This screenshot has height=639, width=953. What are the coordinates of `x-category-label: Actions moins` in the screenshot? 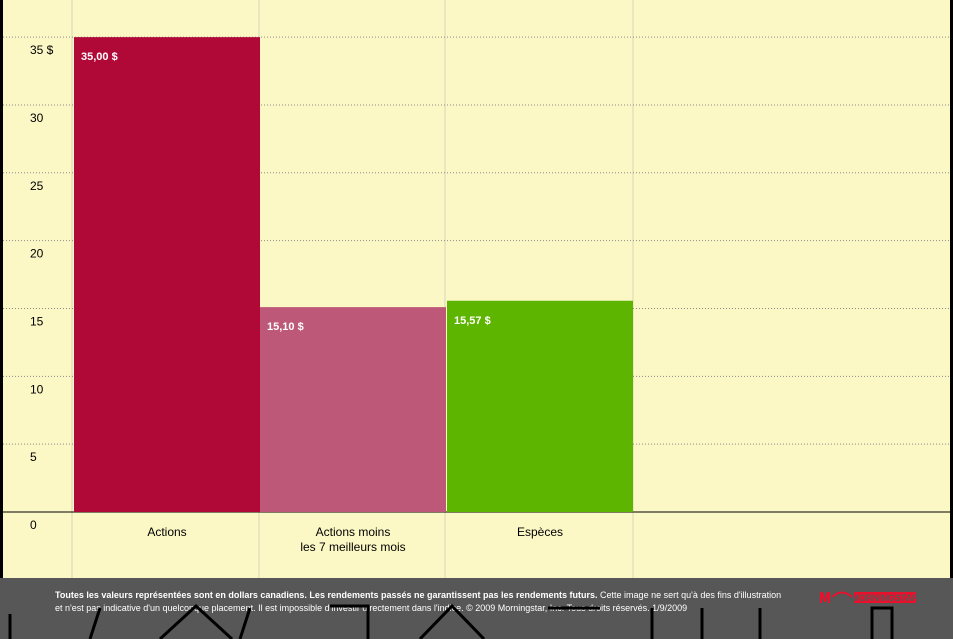 It's located at (353, 532).